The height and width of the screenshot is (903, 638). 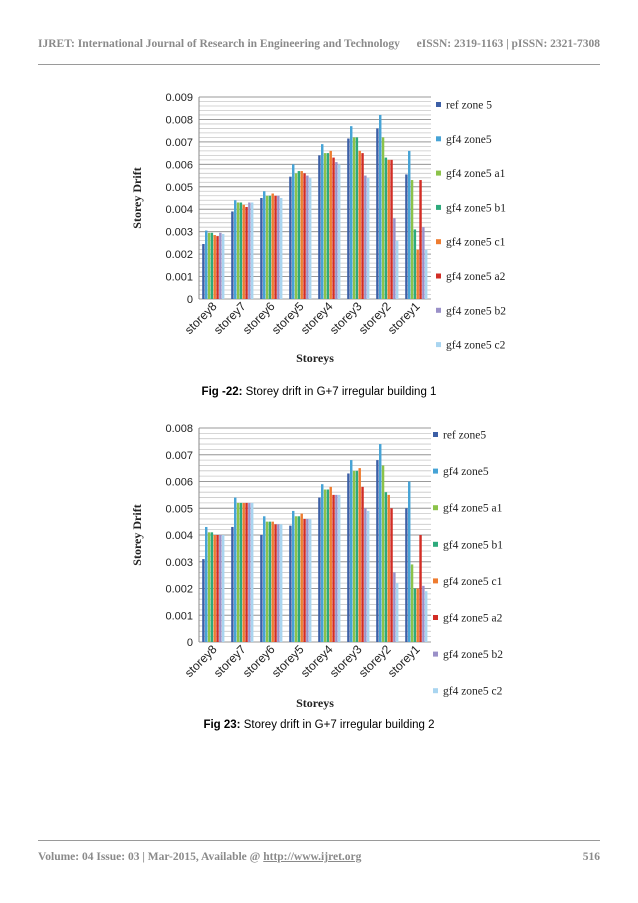 I want to click on x-axis-title: Storeys, so click(x=315, y=703).